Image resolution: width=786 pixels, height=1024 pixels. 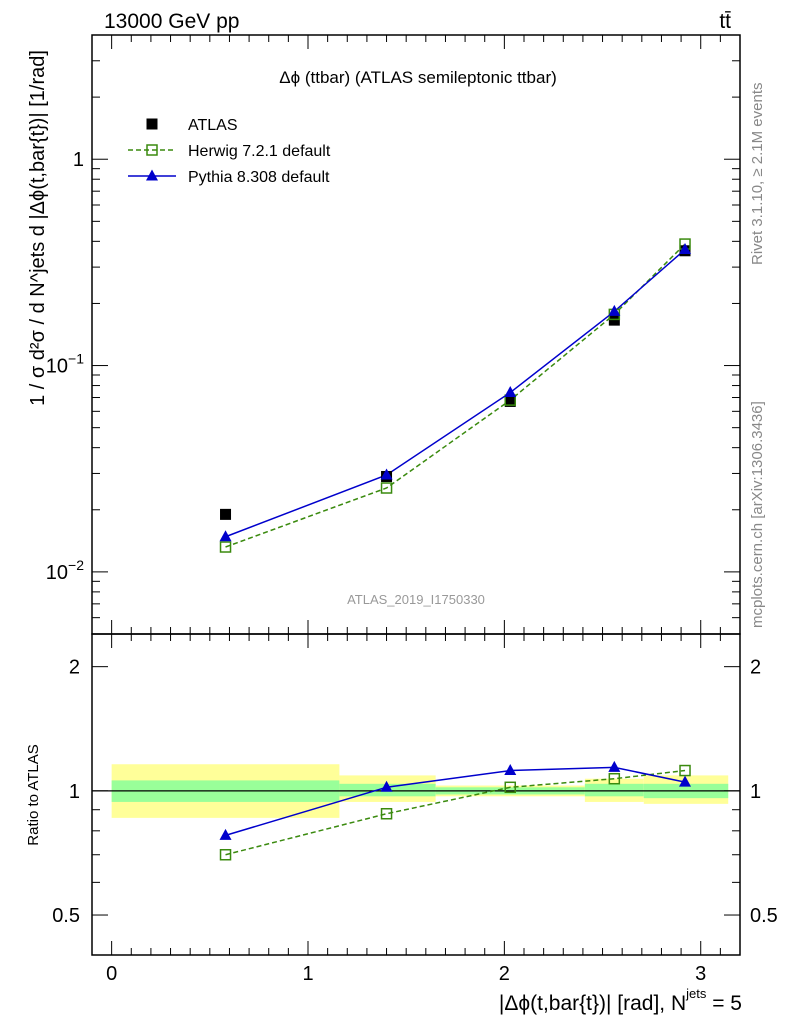 What do you see at coordinates (74, 792) in the screenshot?
I see `ratio-y-tick-label-left: 1` at bounding box center [74, 792].